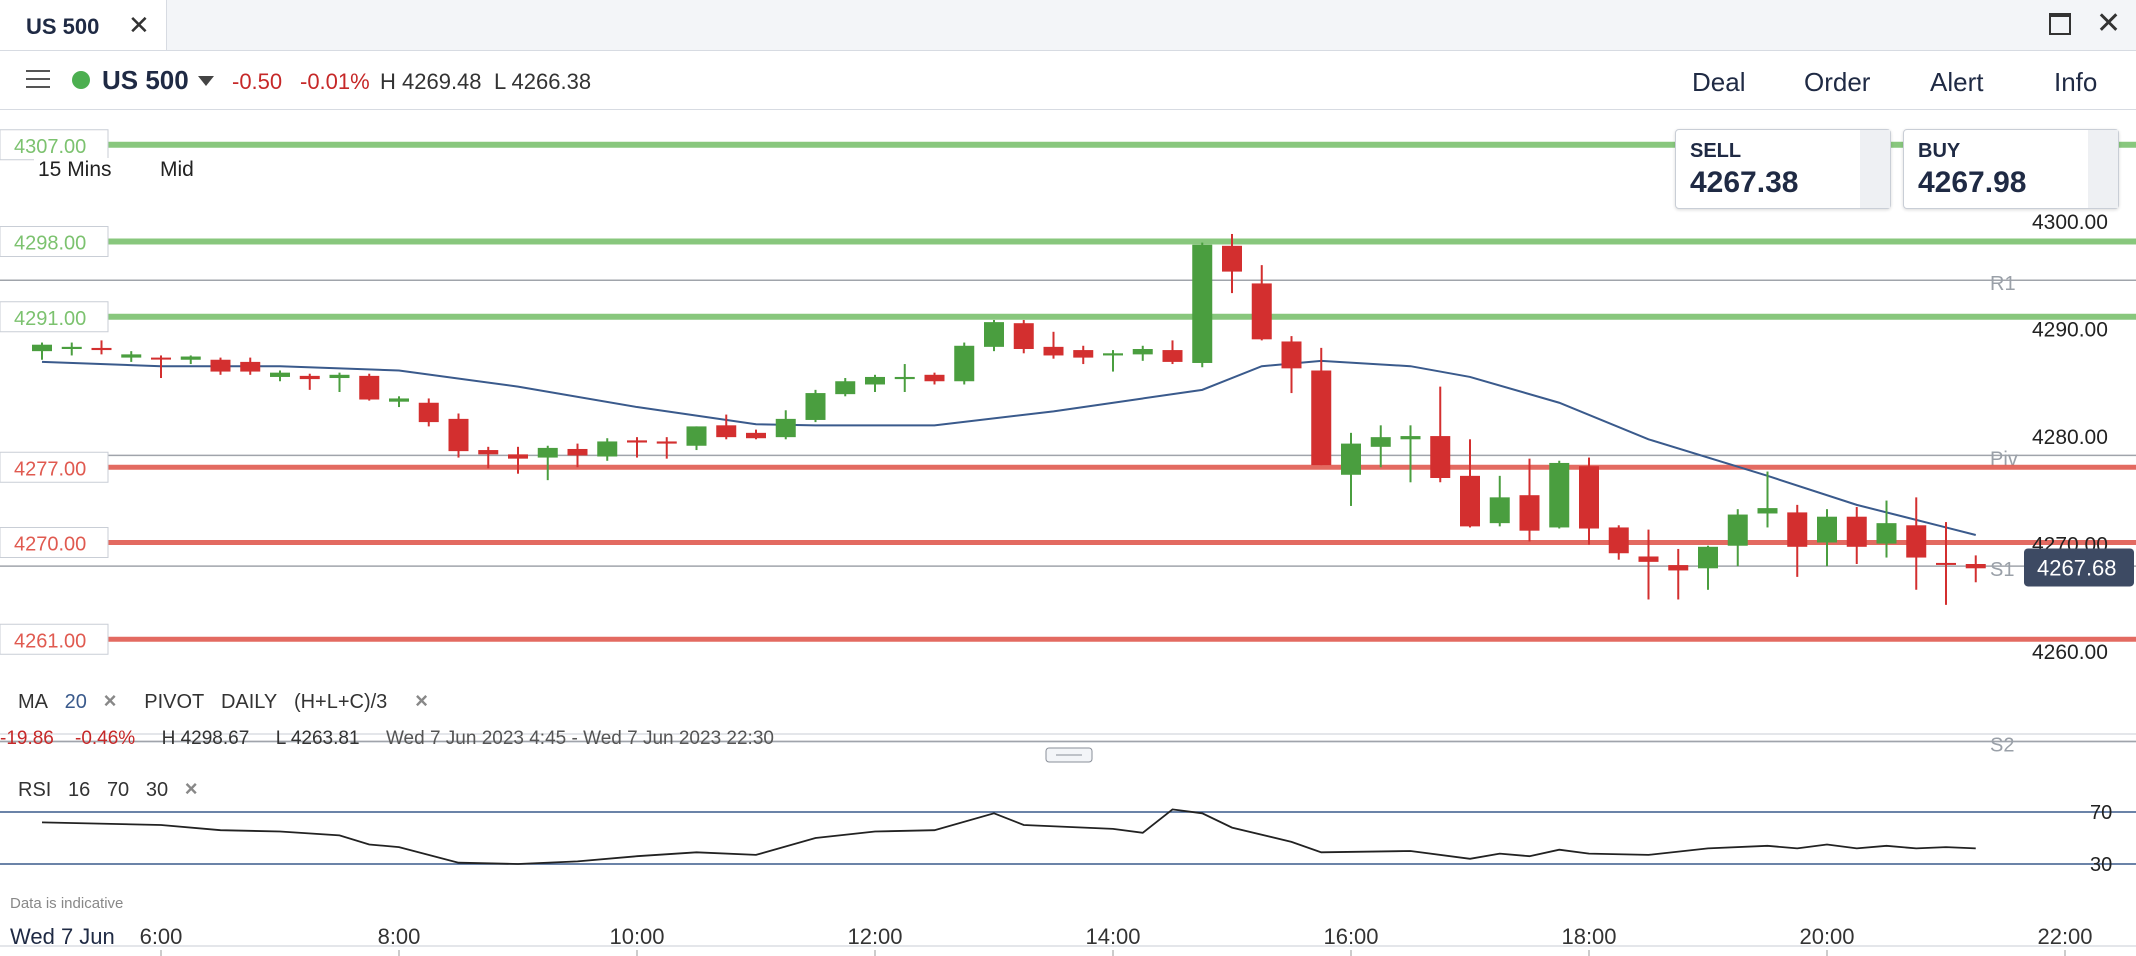  Describe the element at coordinates (177, 170) in the screenshot. I see `price-type-selector: Mid` at that location.